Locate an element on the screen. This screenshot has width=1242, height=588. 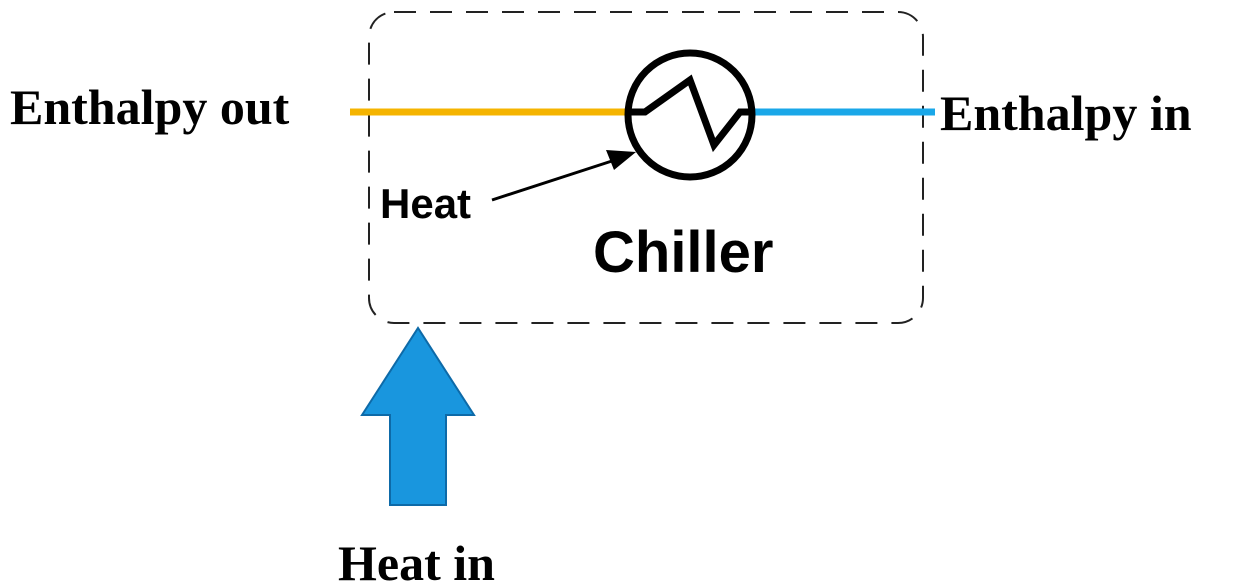
heat-arrow-head is located at coordinates (621, 160).